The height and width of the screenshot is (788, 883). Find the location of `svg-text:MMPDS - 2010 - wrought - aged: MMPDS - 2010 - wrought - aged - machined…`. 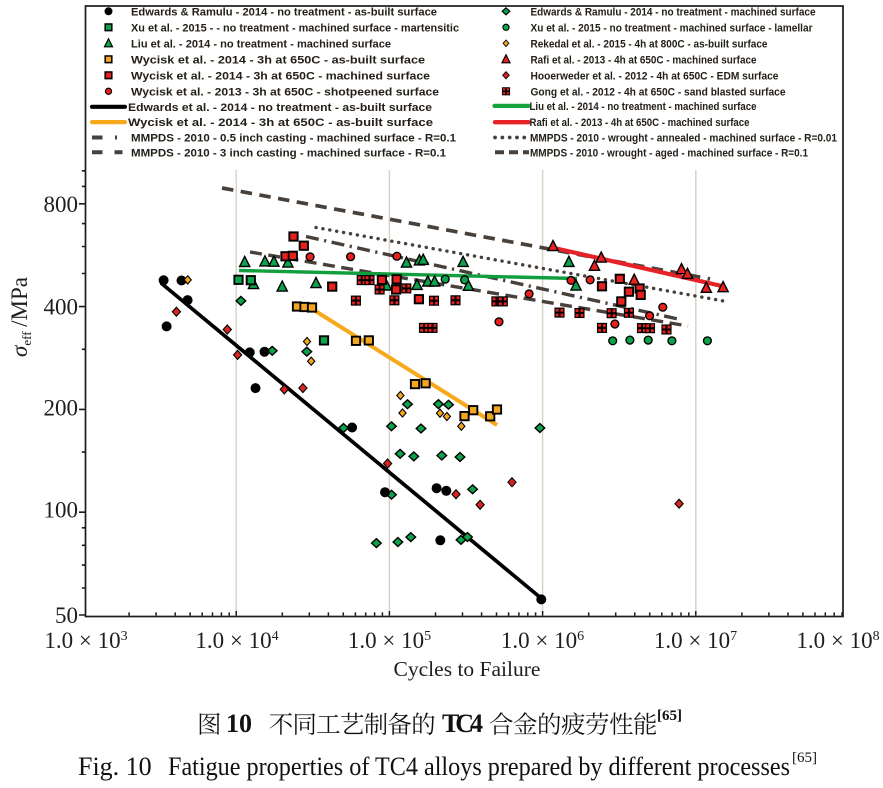

svg-text:MMPDS - 2010 - wrought - aged: MMPDS - 2010 - wrought - aged - machined… is located at coordinates (669, 153).